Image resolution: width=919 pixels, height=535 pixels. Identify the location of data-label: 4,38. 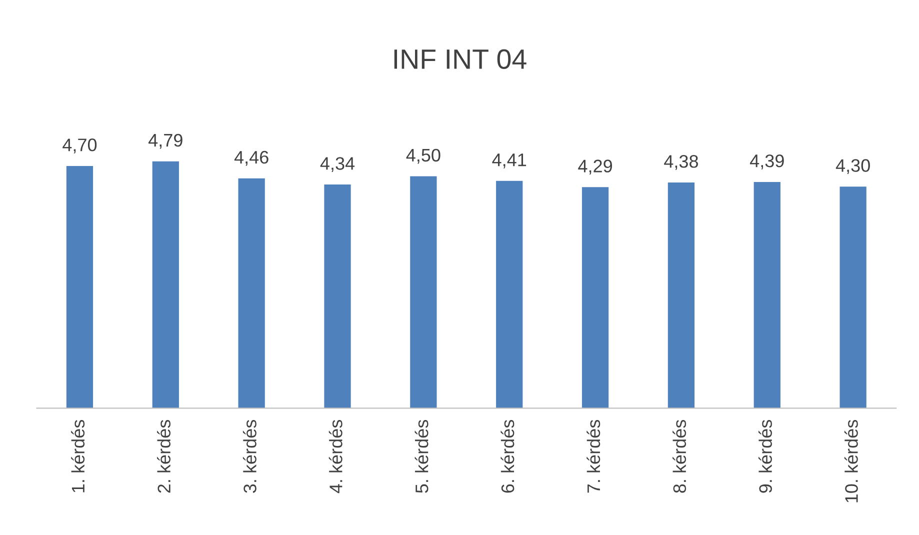
(681, 162).